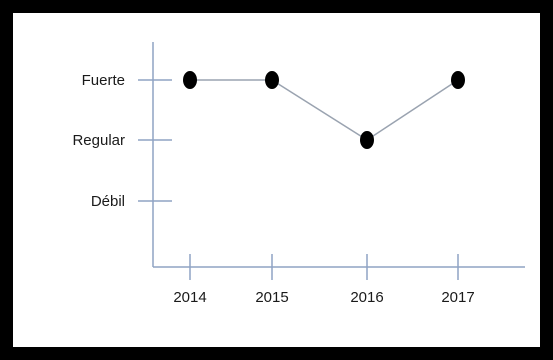  Describe the element at coordinates (98, 140) in the screenshot. I see `y-tick-label: Regular` at that location.